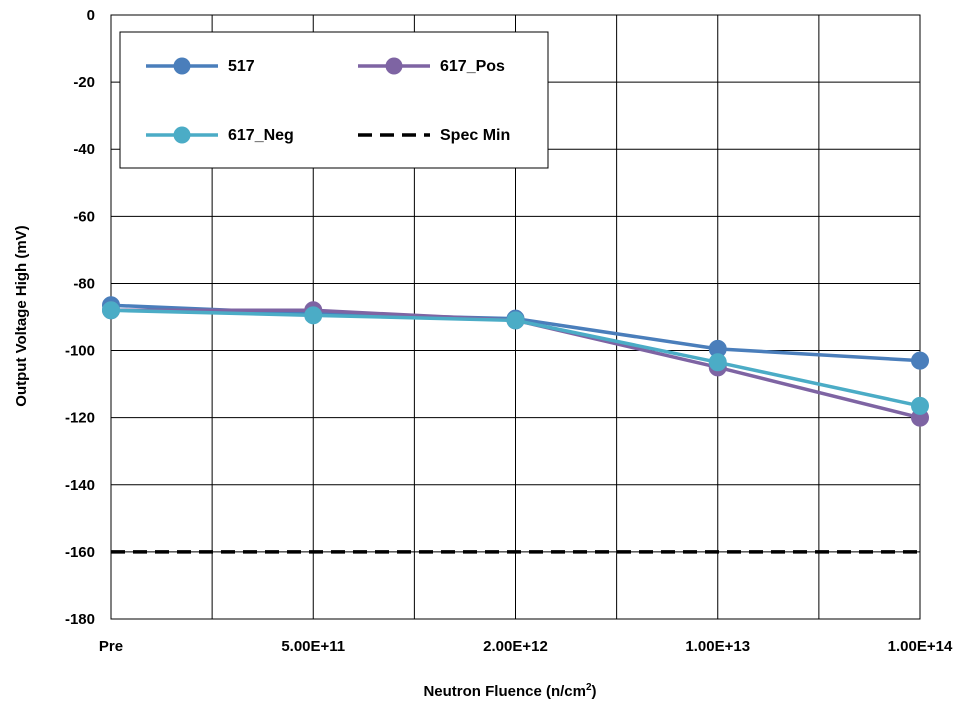 The width and height of the screenshot is (967, 706). What do you see at coordinates (261, 135) in the screenshot?
I see `legend-label: 617_Neg` at bounding box center [261, 135].